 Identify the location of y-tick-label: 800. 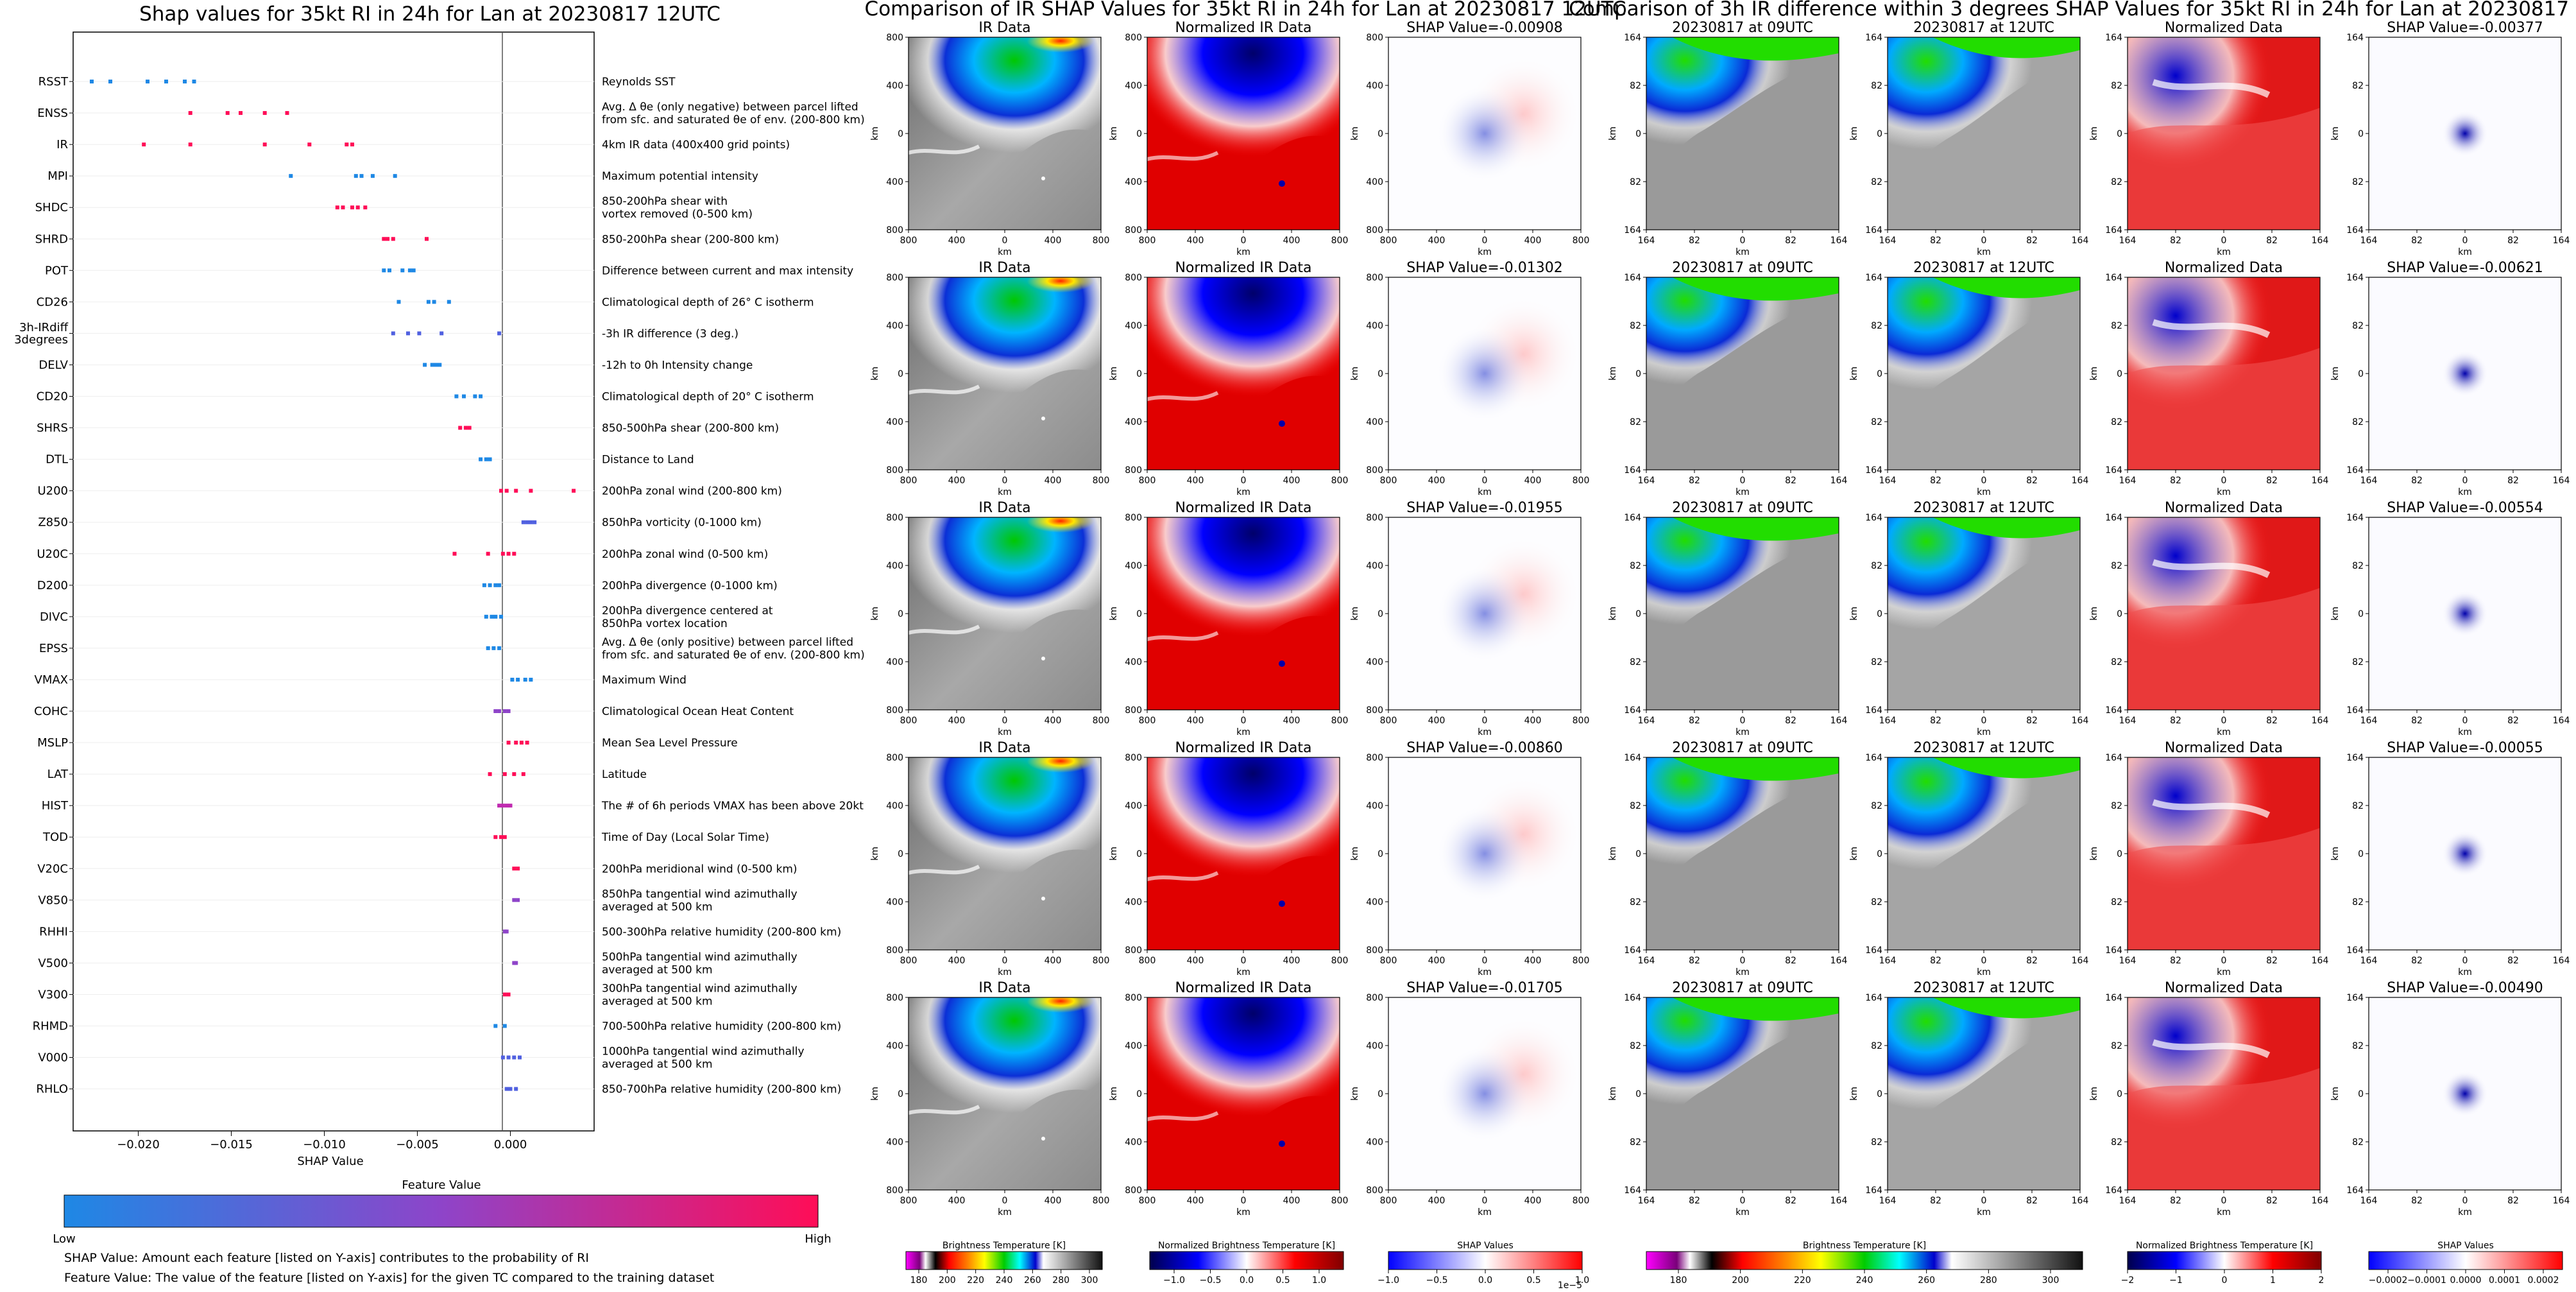
(894, 518).